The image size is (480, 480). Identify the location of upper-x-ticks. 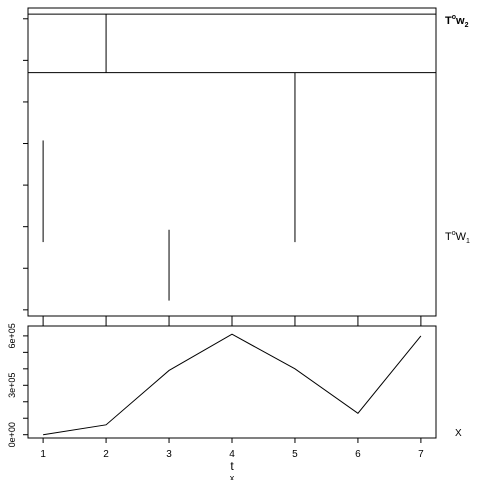
(232, 318).